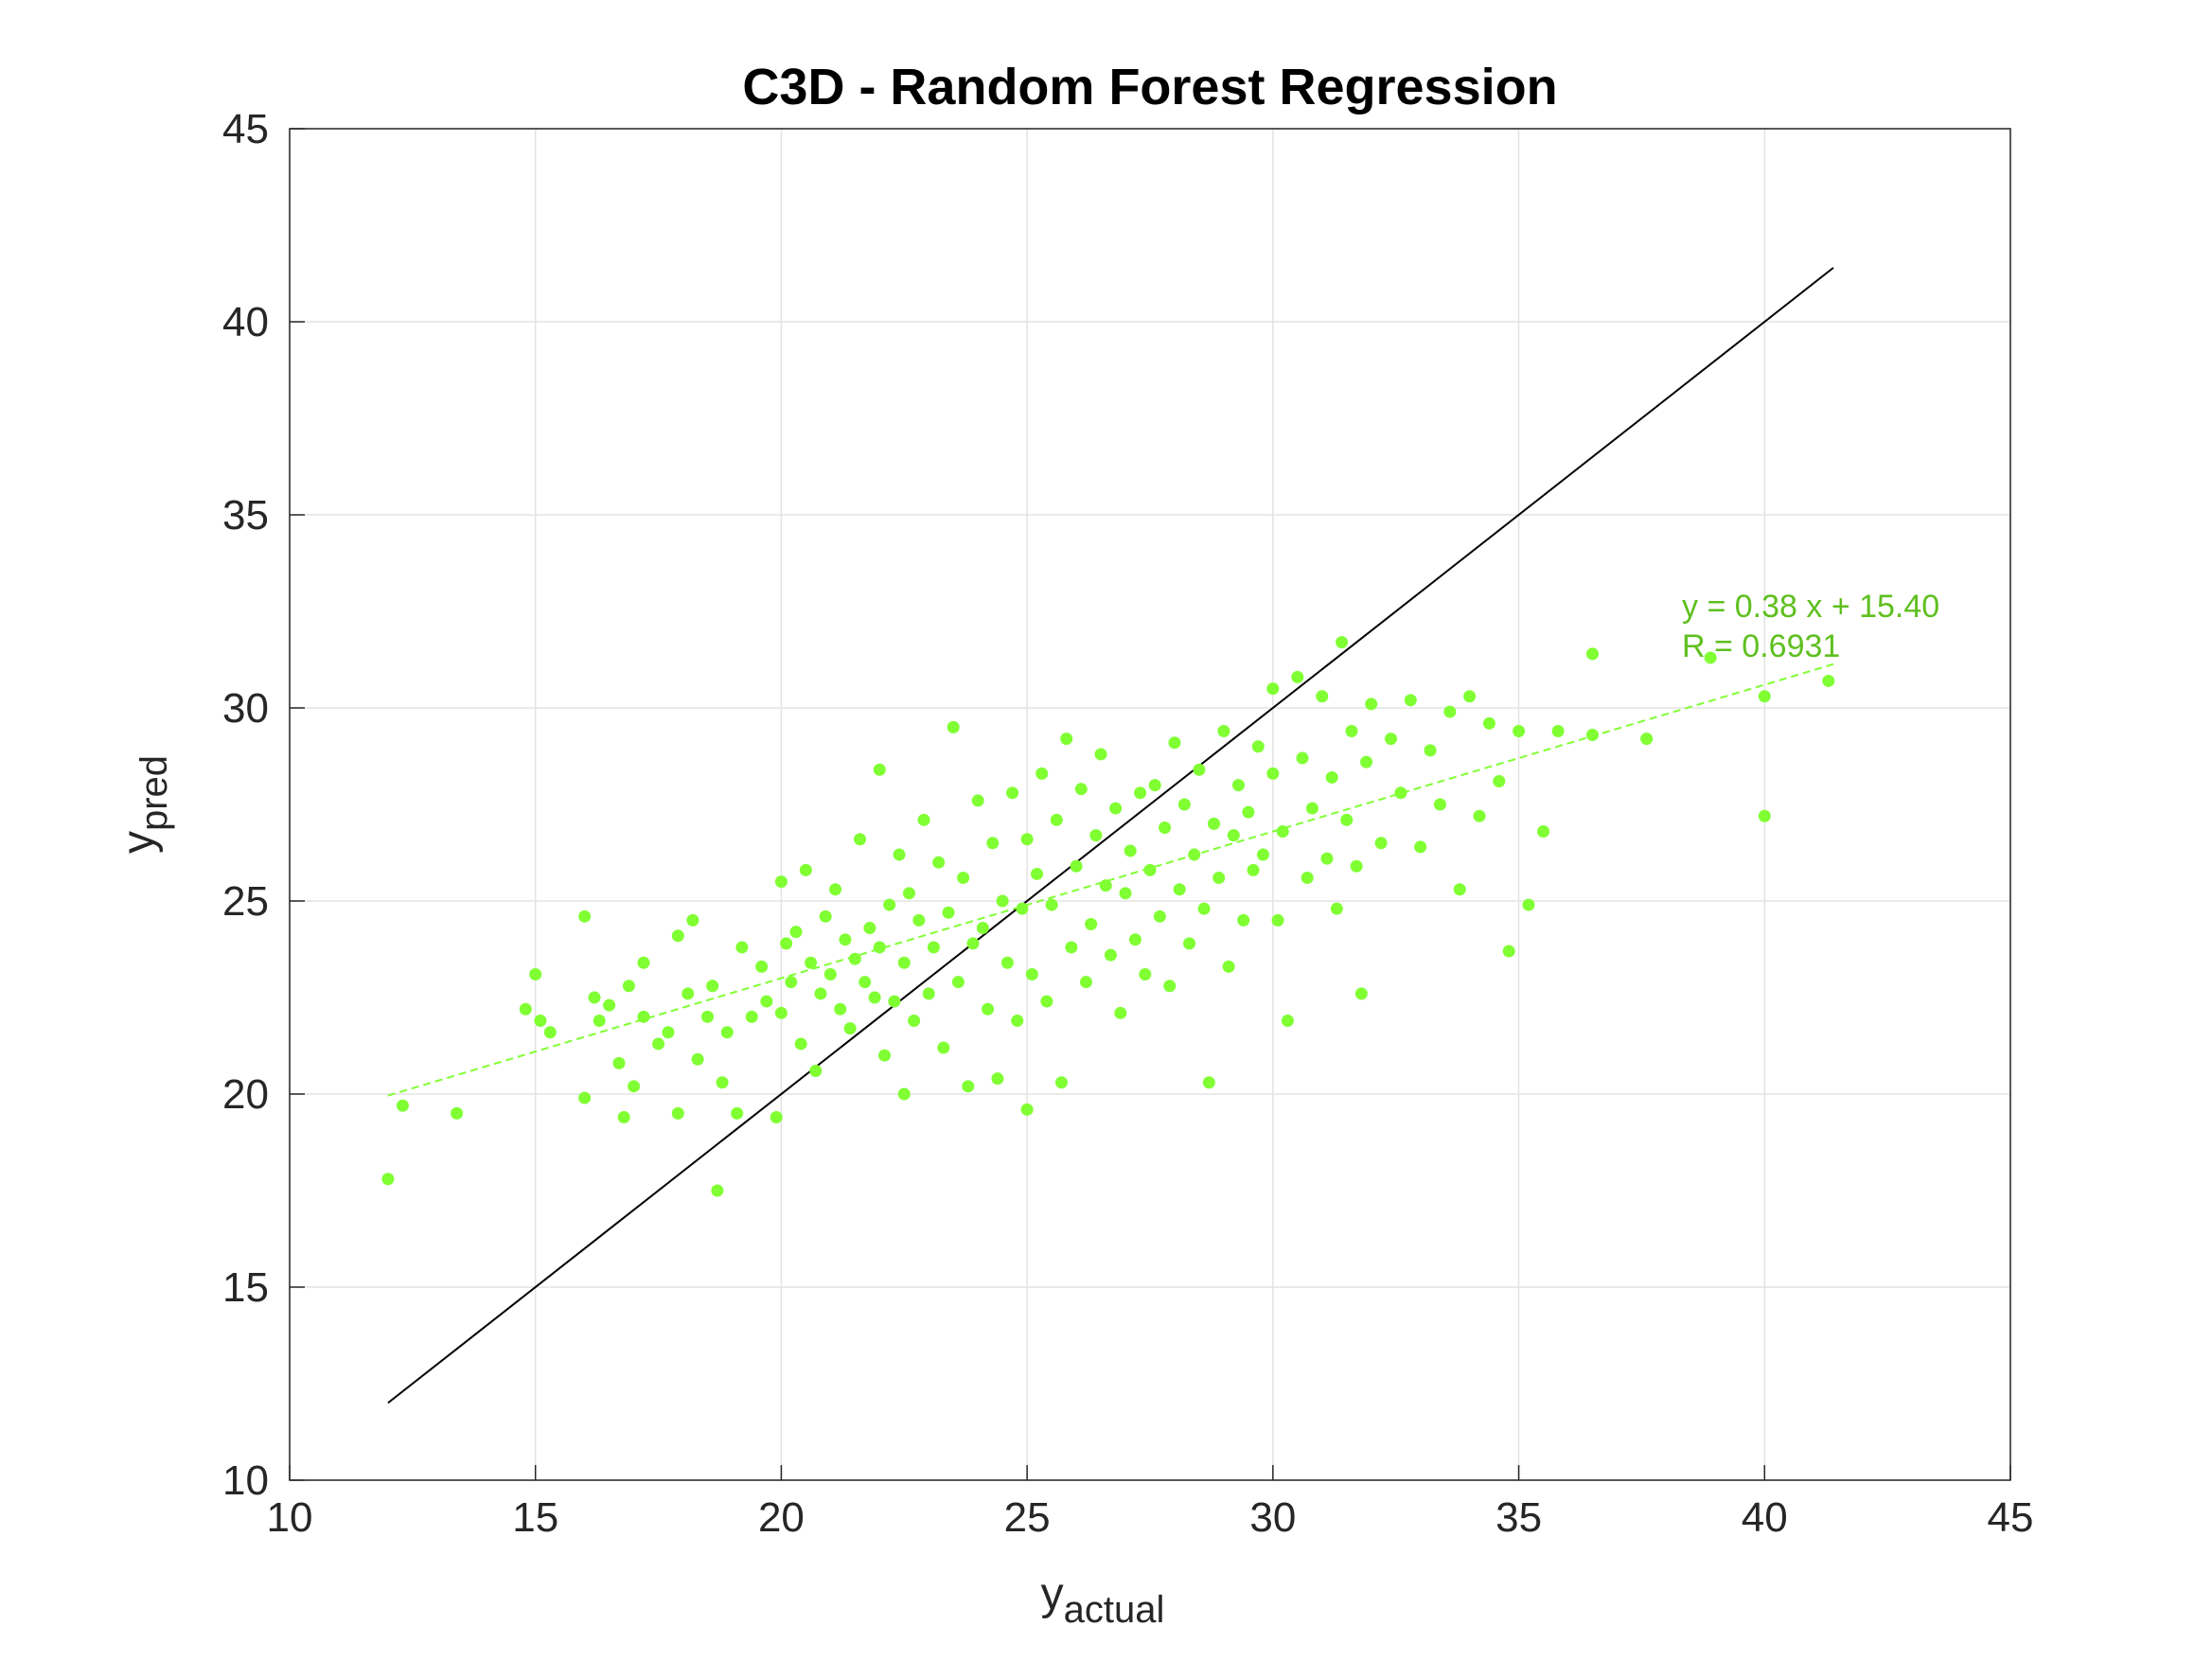 The image size is (2212, 1660). Describe the element at coordinates (1149, 87) in the screenshot. I see `chart-title: C3D - Random Forest Regression` at that location.